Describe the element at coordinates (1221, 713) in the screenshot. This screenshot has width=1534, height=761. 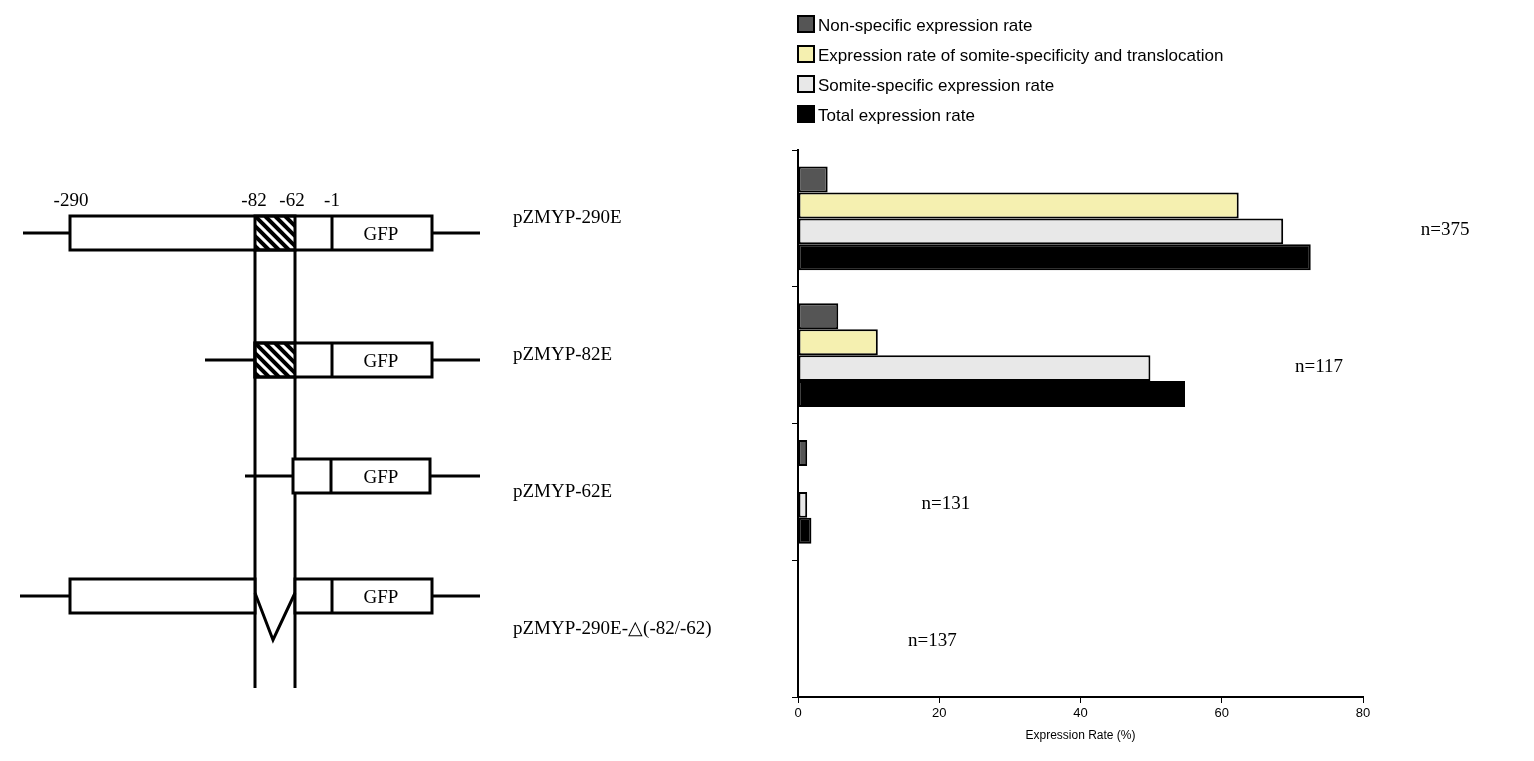
I see `x-tick-label: 60` at that location.